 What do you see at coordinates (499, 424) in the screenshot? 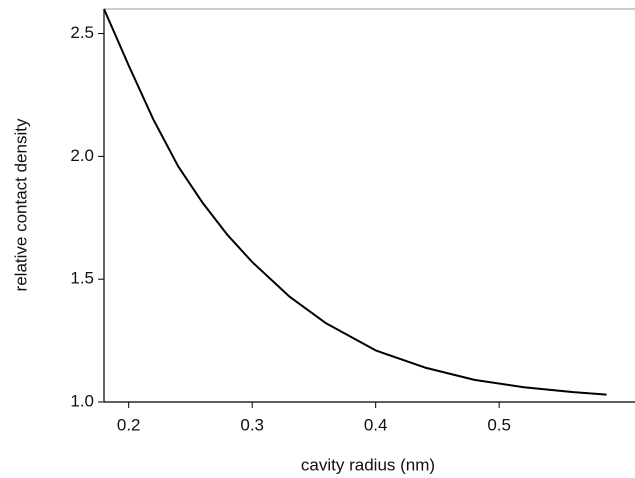
I see `x-tick-label: 0.5` at bounding box center [499, 424].